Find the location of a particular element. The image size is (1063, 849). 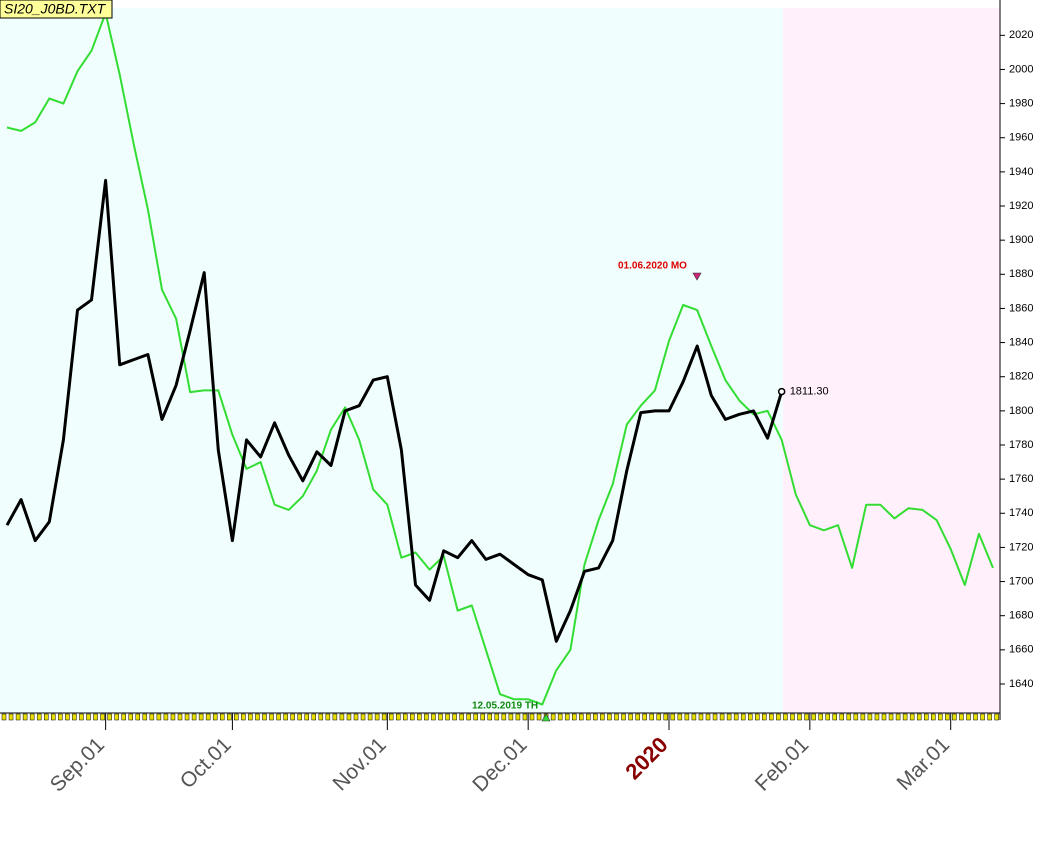

y-tick-label: 1820 is located at coordinates (1021, 377).